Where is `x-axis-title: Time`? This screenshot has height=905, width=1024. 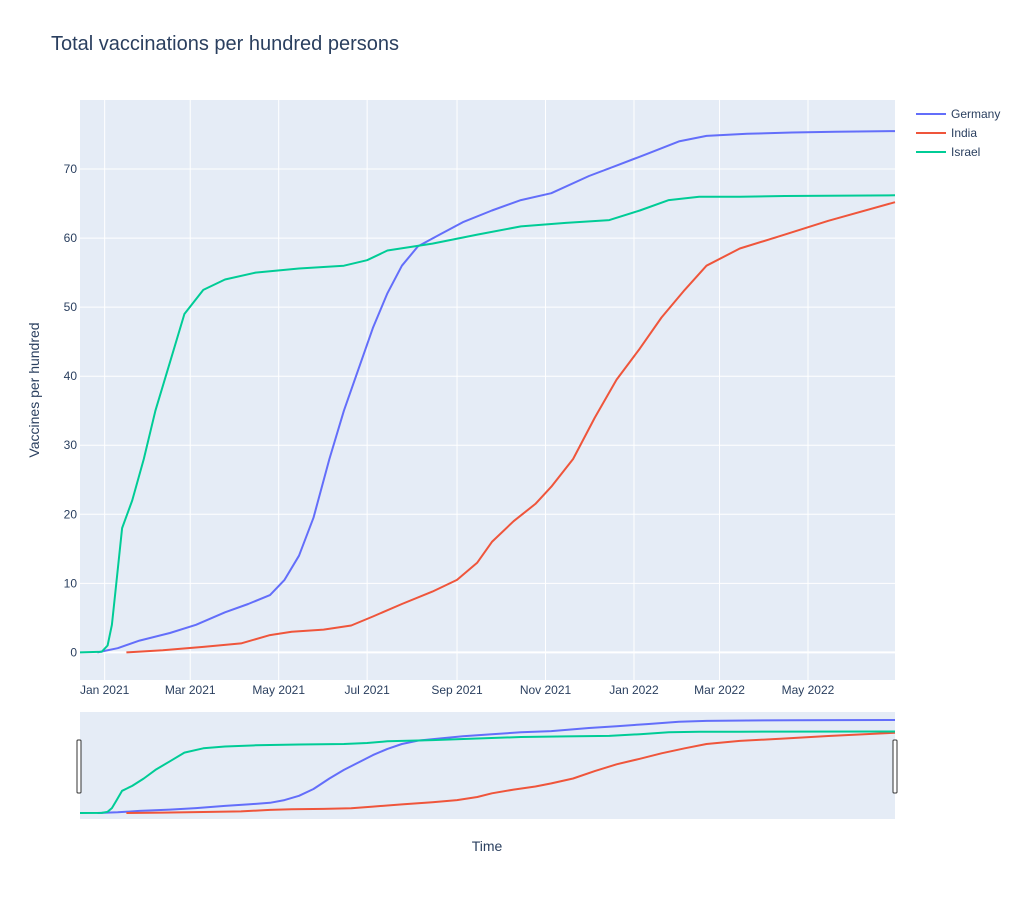
x-axis-title: Time is located at coordinates (487, 846).